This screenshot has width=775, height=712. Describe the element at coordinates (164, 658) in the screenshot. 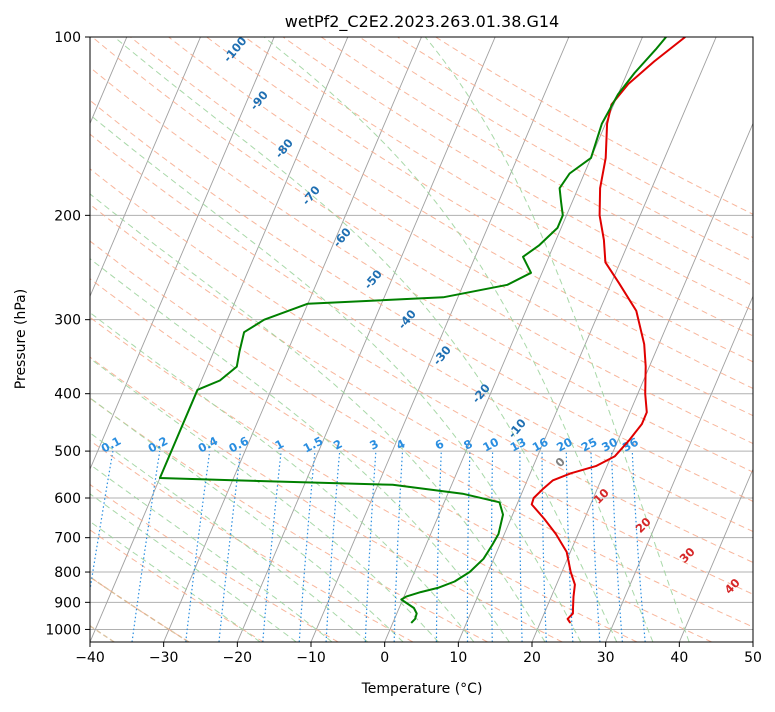

I see `x-tick-label: −30` at that location.